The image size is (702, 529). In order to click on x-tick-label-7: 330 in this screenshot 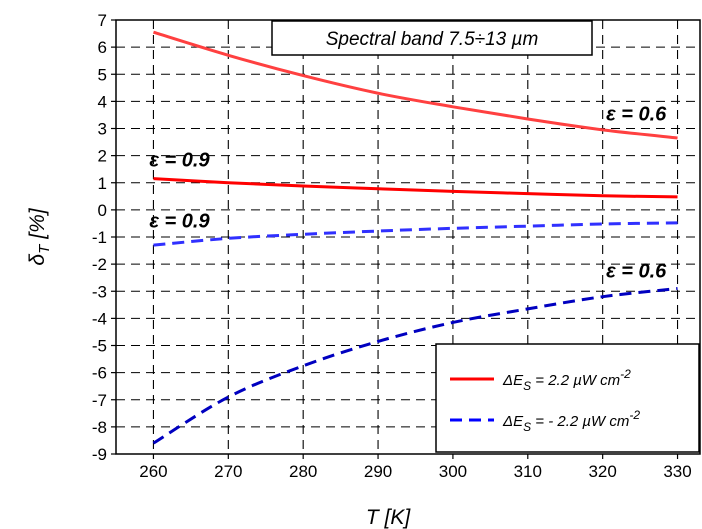, I will do `click(677, 471)`.